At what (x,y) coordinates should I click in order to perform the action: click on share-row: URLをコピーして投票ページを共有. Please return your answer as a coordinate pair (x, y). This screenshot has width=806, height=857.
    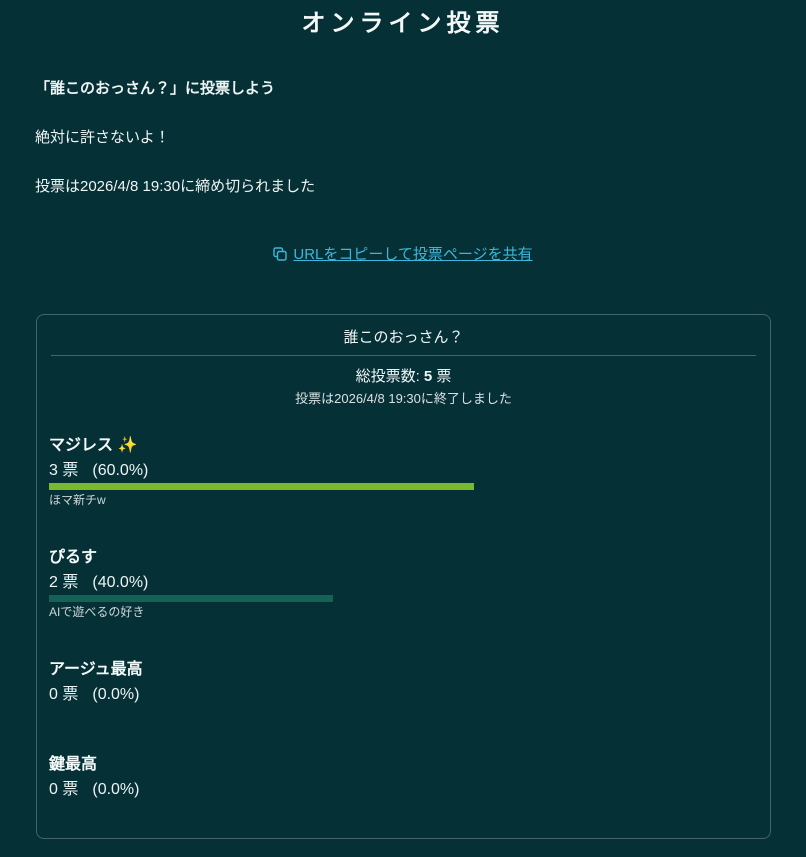
    Looking at the image, I should click on (403, 254).